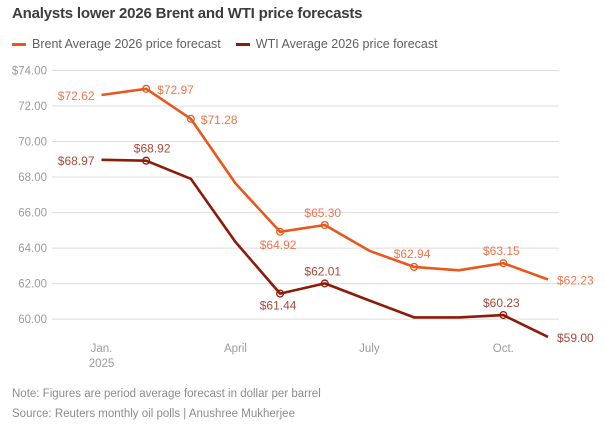  What do you see at coordinates (235, 349) in the screenshot?
I see `x-tick-label: April` at bounding box center [235, 349].